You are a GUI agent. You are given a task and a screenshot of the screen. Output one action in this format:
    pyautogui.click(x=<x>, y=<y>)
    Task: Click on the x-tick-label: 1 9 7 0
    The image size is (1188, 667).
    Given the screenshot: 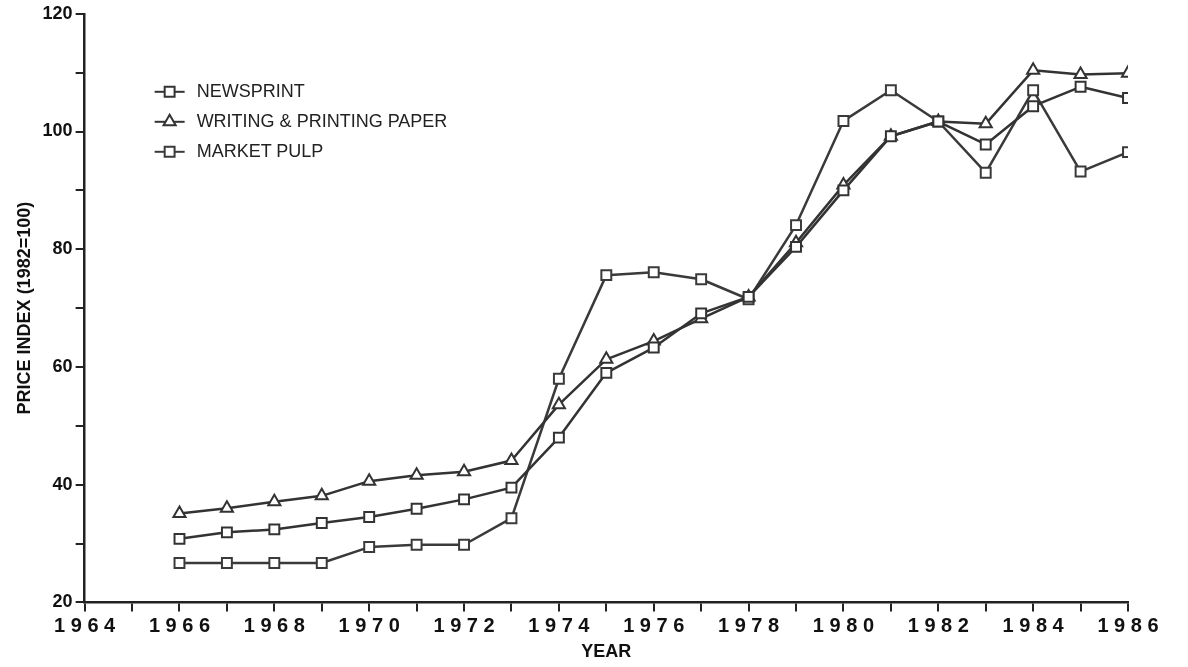 What is the action you would take?
    pyautogui.click(x=369, y=624)
    